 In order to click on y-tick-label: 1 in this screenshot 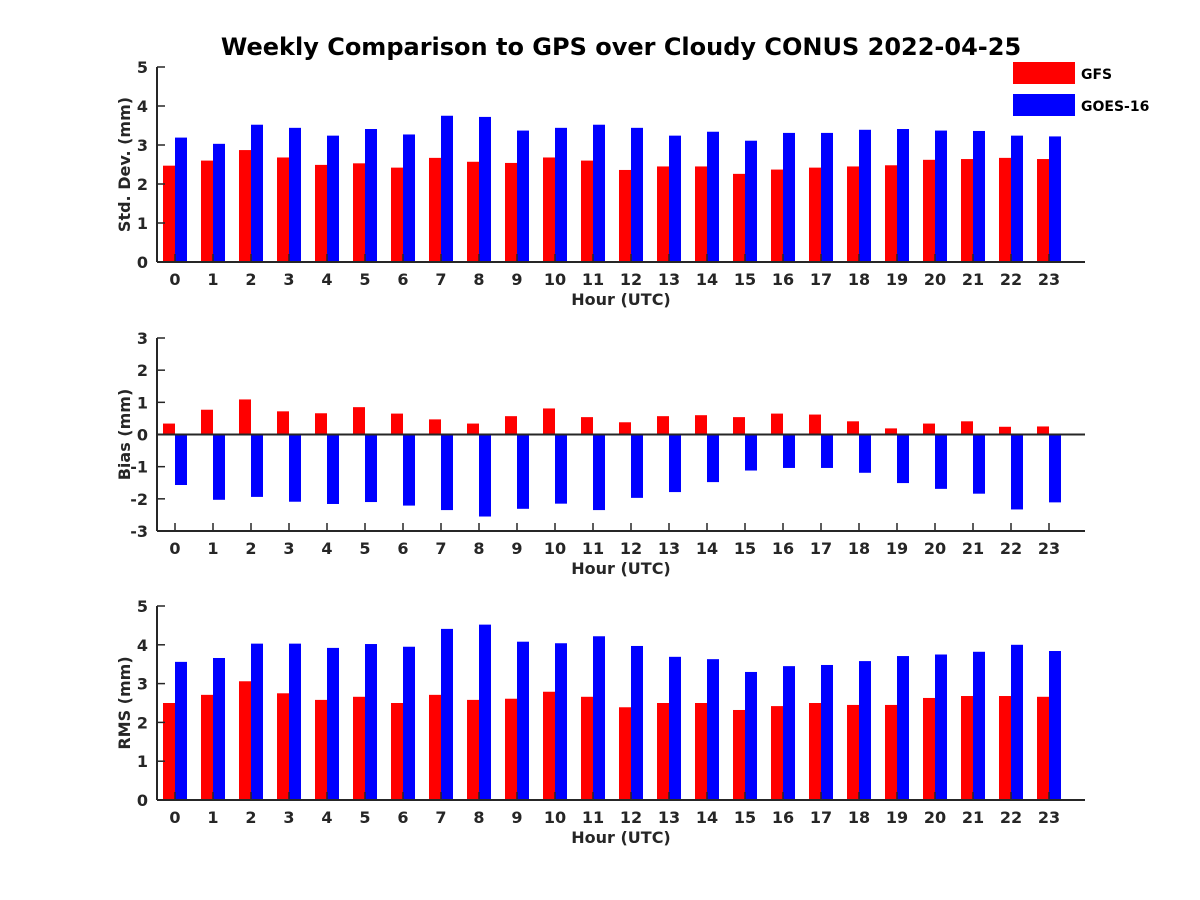, I will do `click(142, 402)`.